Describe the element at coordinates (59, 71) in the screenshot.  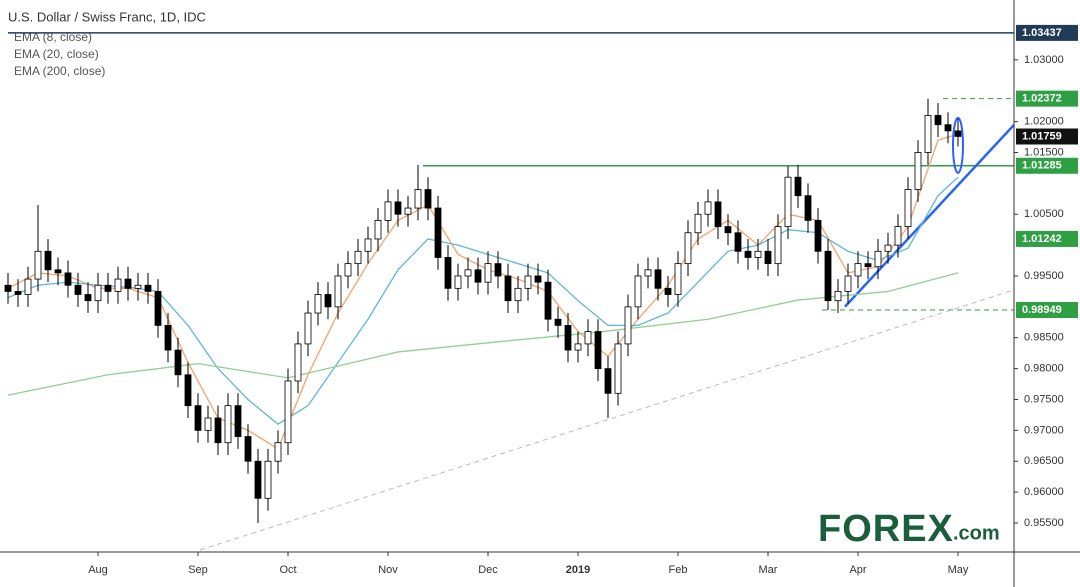
I see `legend-entry: EMA (200, close)` at that location.